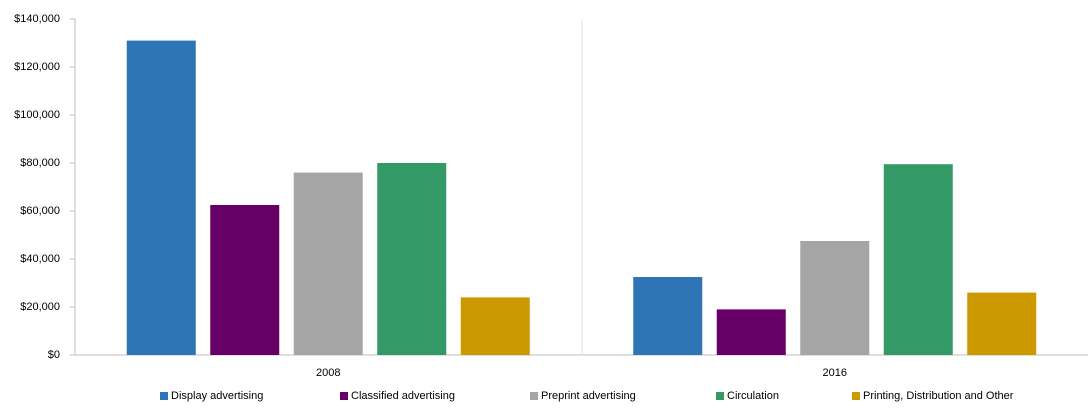 The image size is (1090, 411). Describe the element at coordinates (835, 373) in the screenshot. I see `x-tick-label: 2016` at that location.